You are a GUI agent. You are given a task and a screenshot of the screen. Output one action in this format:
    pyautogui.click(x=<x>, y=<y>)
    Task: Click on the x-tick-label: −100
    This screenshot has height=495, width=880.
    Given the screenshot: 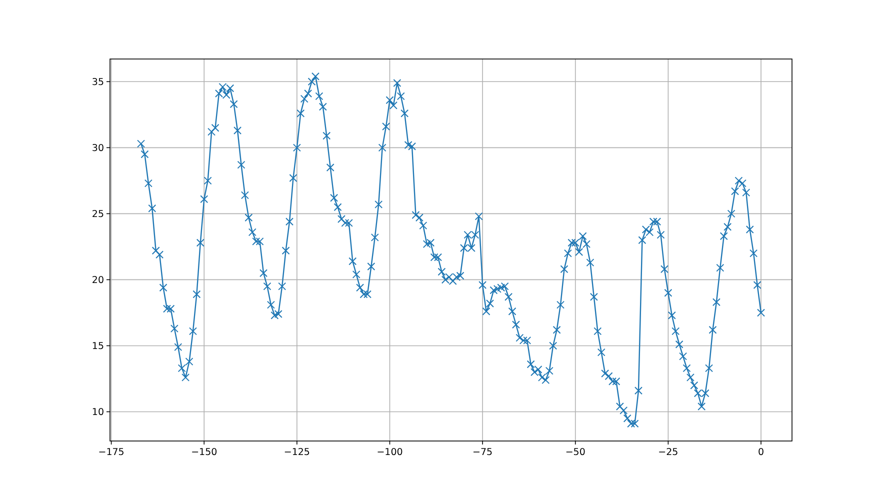 What is the action you would take?
    pyautogui.click(x=389, y=452)
    